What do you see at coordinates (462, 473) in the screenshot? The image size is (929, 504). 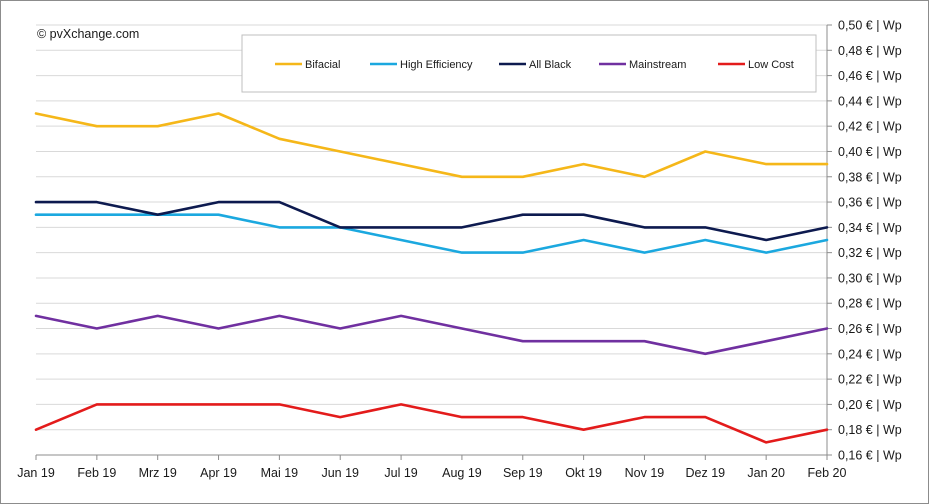 I see `x-tick-label: Aug 19` at bounding box center [462, 473].